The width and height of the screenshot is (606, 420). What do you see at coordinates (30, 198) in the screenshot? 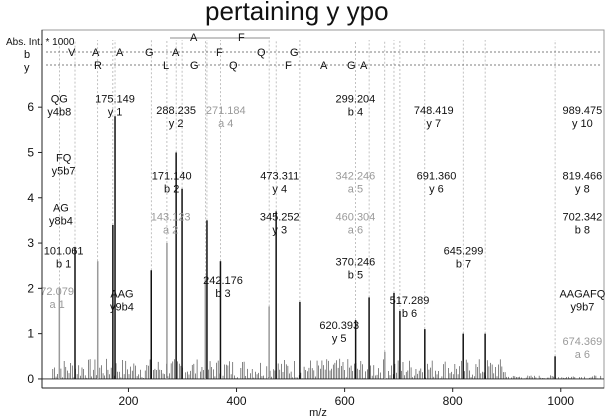
I see `y-tick-label: 4` at bounding box center [30, 198].